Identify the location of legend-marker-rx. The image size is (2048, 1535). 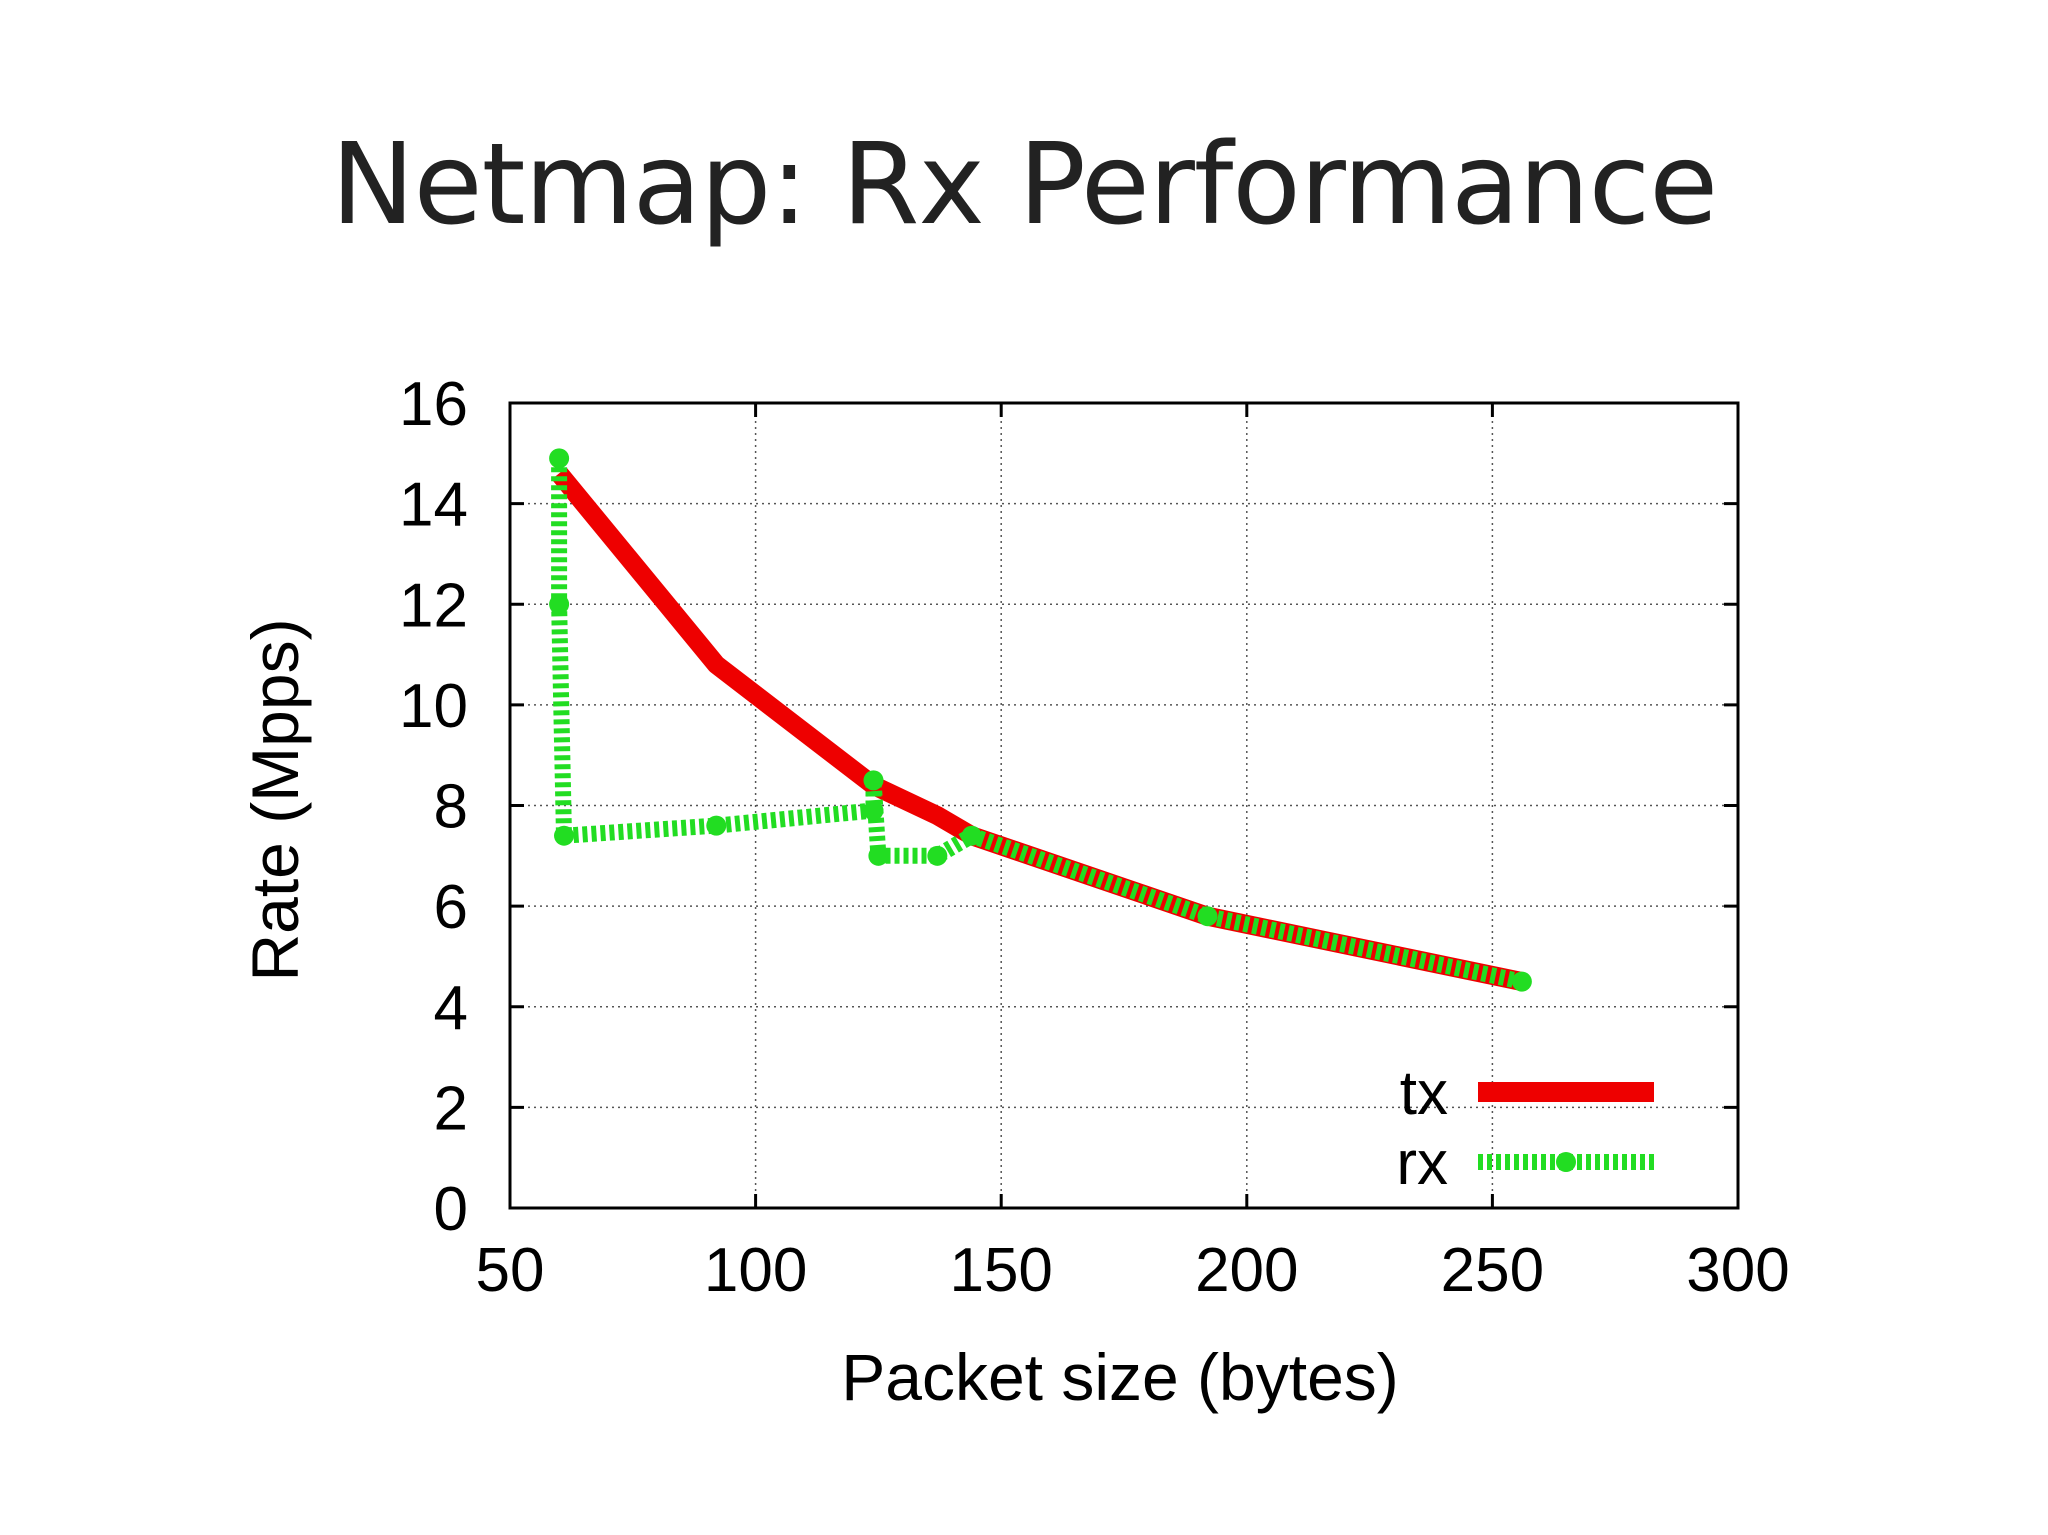
(1566, 1162).